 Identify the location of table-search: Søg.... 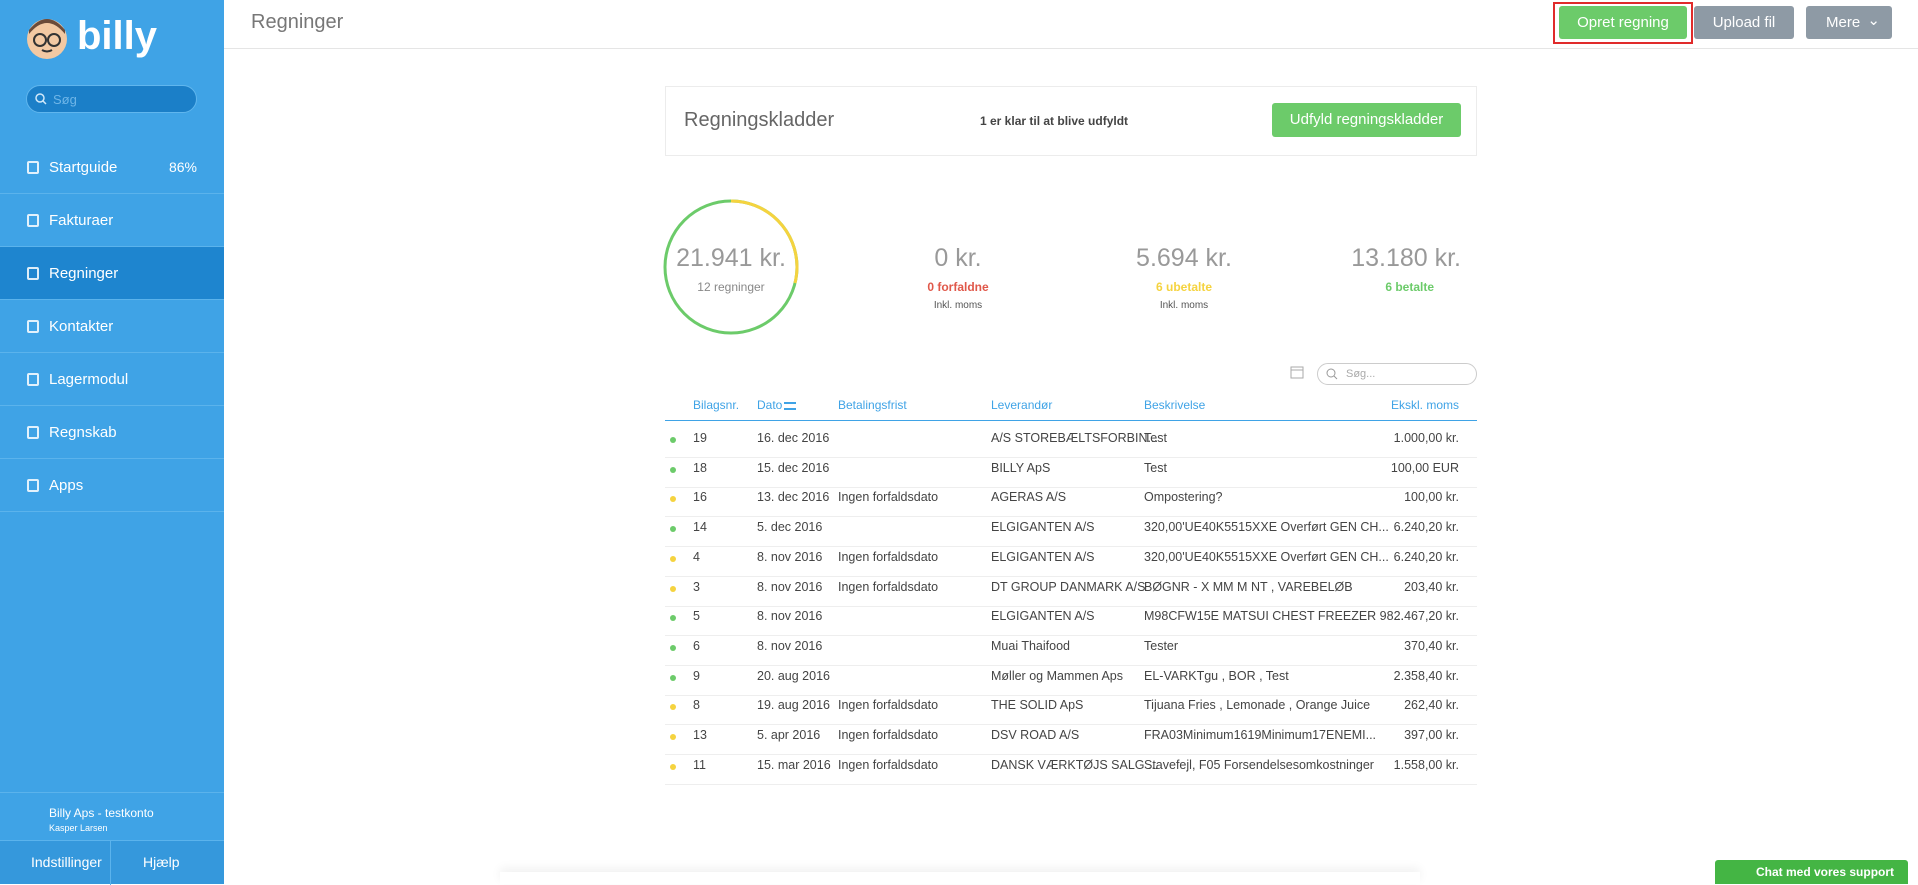
(1397, 374).